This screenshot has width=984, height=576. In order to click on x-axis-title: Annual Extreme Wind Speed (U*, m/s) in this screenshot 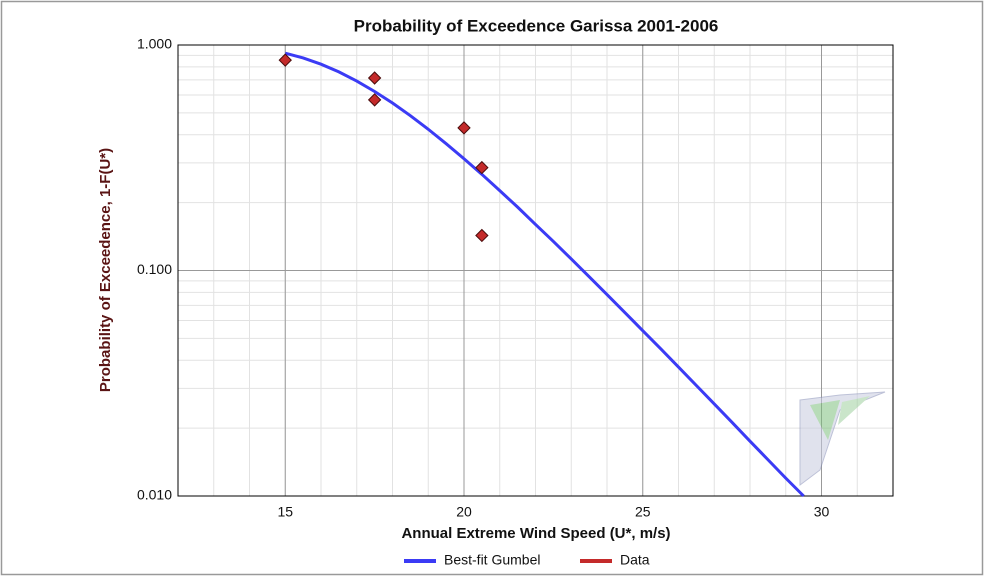, I will do `click(535, 533)`.